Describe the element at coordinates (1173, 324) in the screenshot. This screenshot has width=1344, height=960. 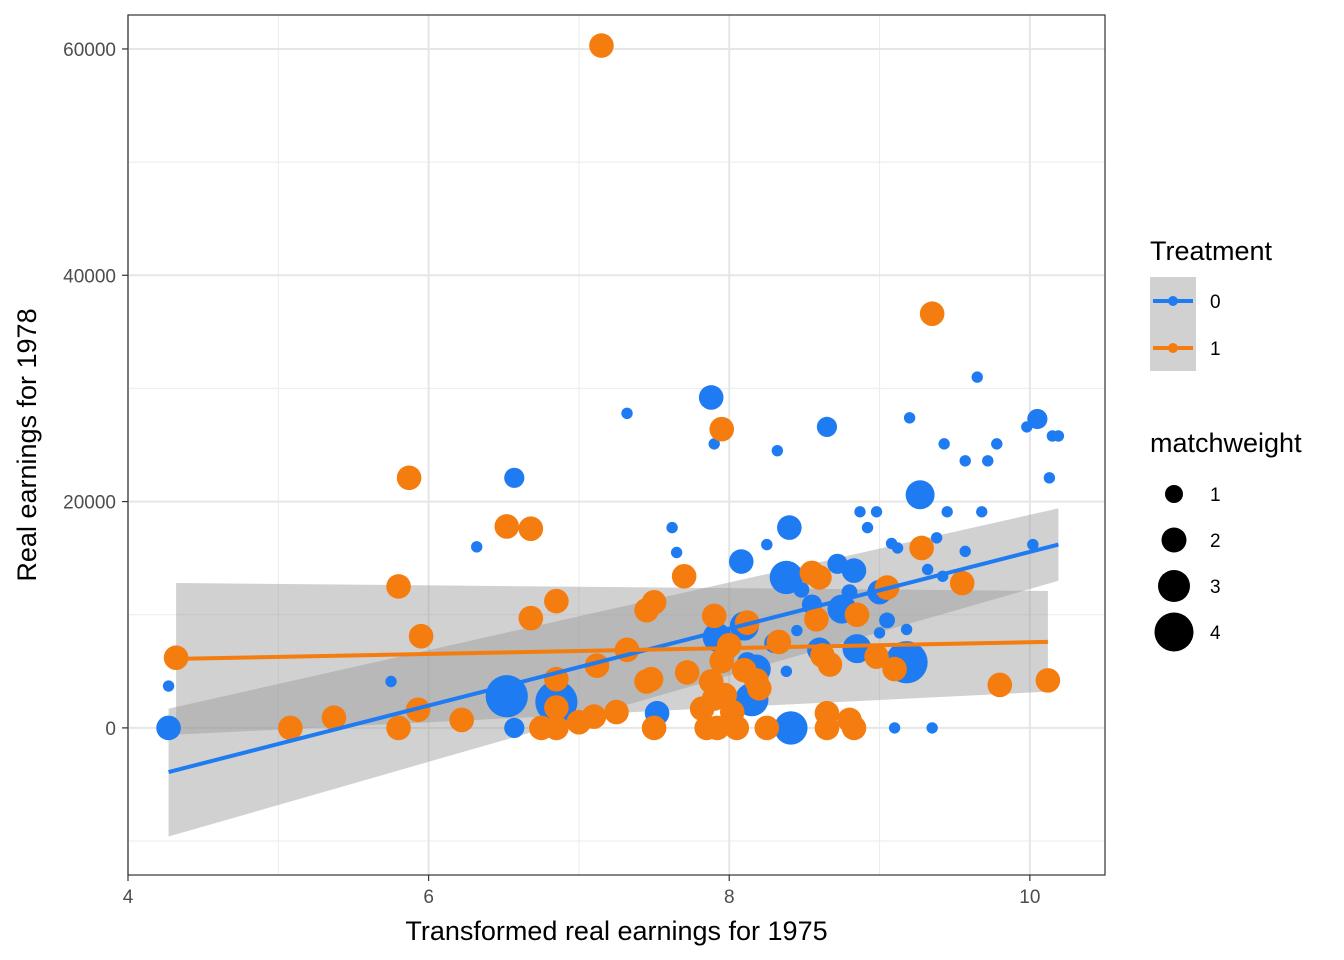
I see `legend-key-background` at that location.